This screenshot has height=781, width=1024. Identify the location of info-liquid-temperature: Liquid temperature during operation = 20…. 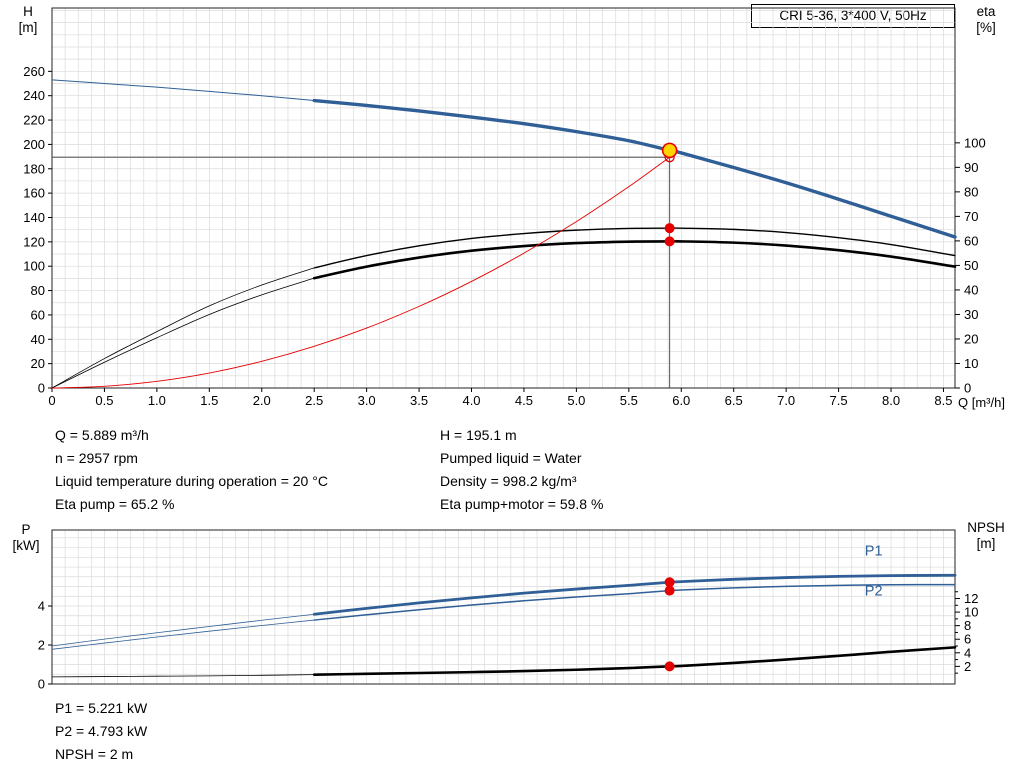
(191, 481).